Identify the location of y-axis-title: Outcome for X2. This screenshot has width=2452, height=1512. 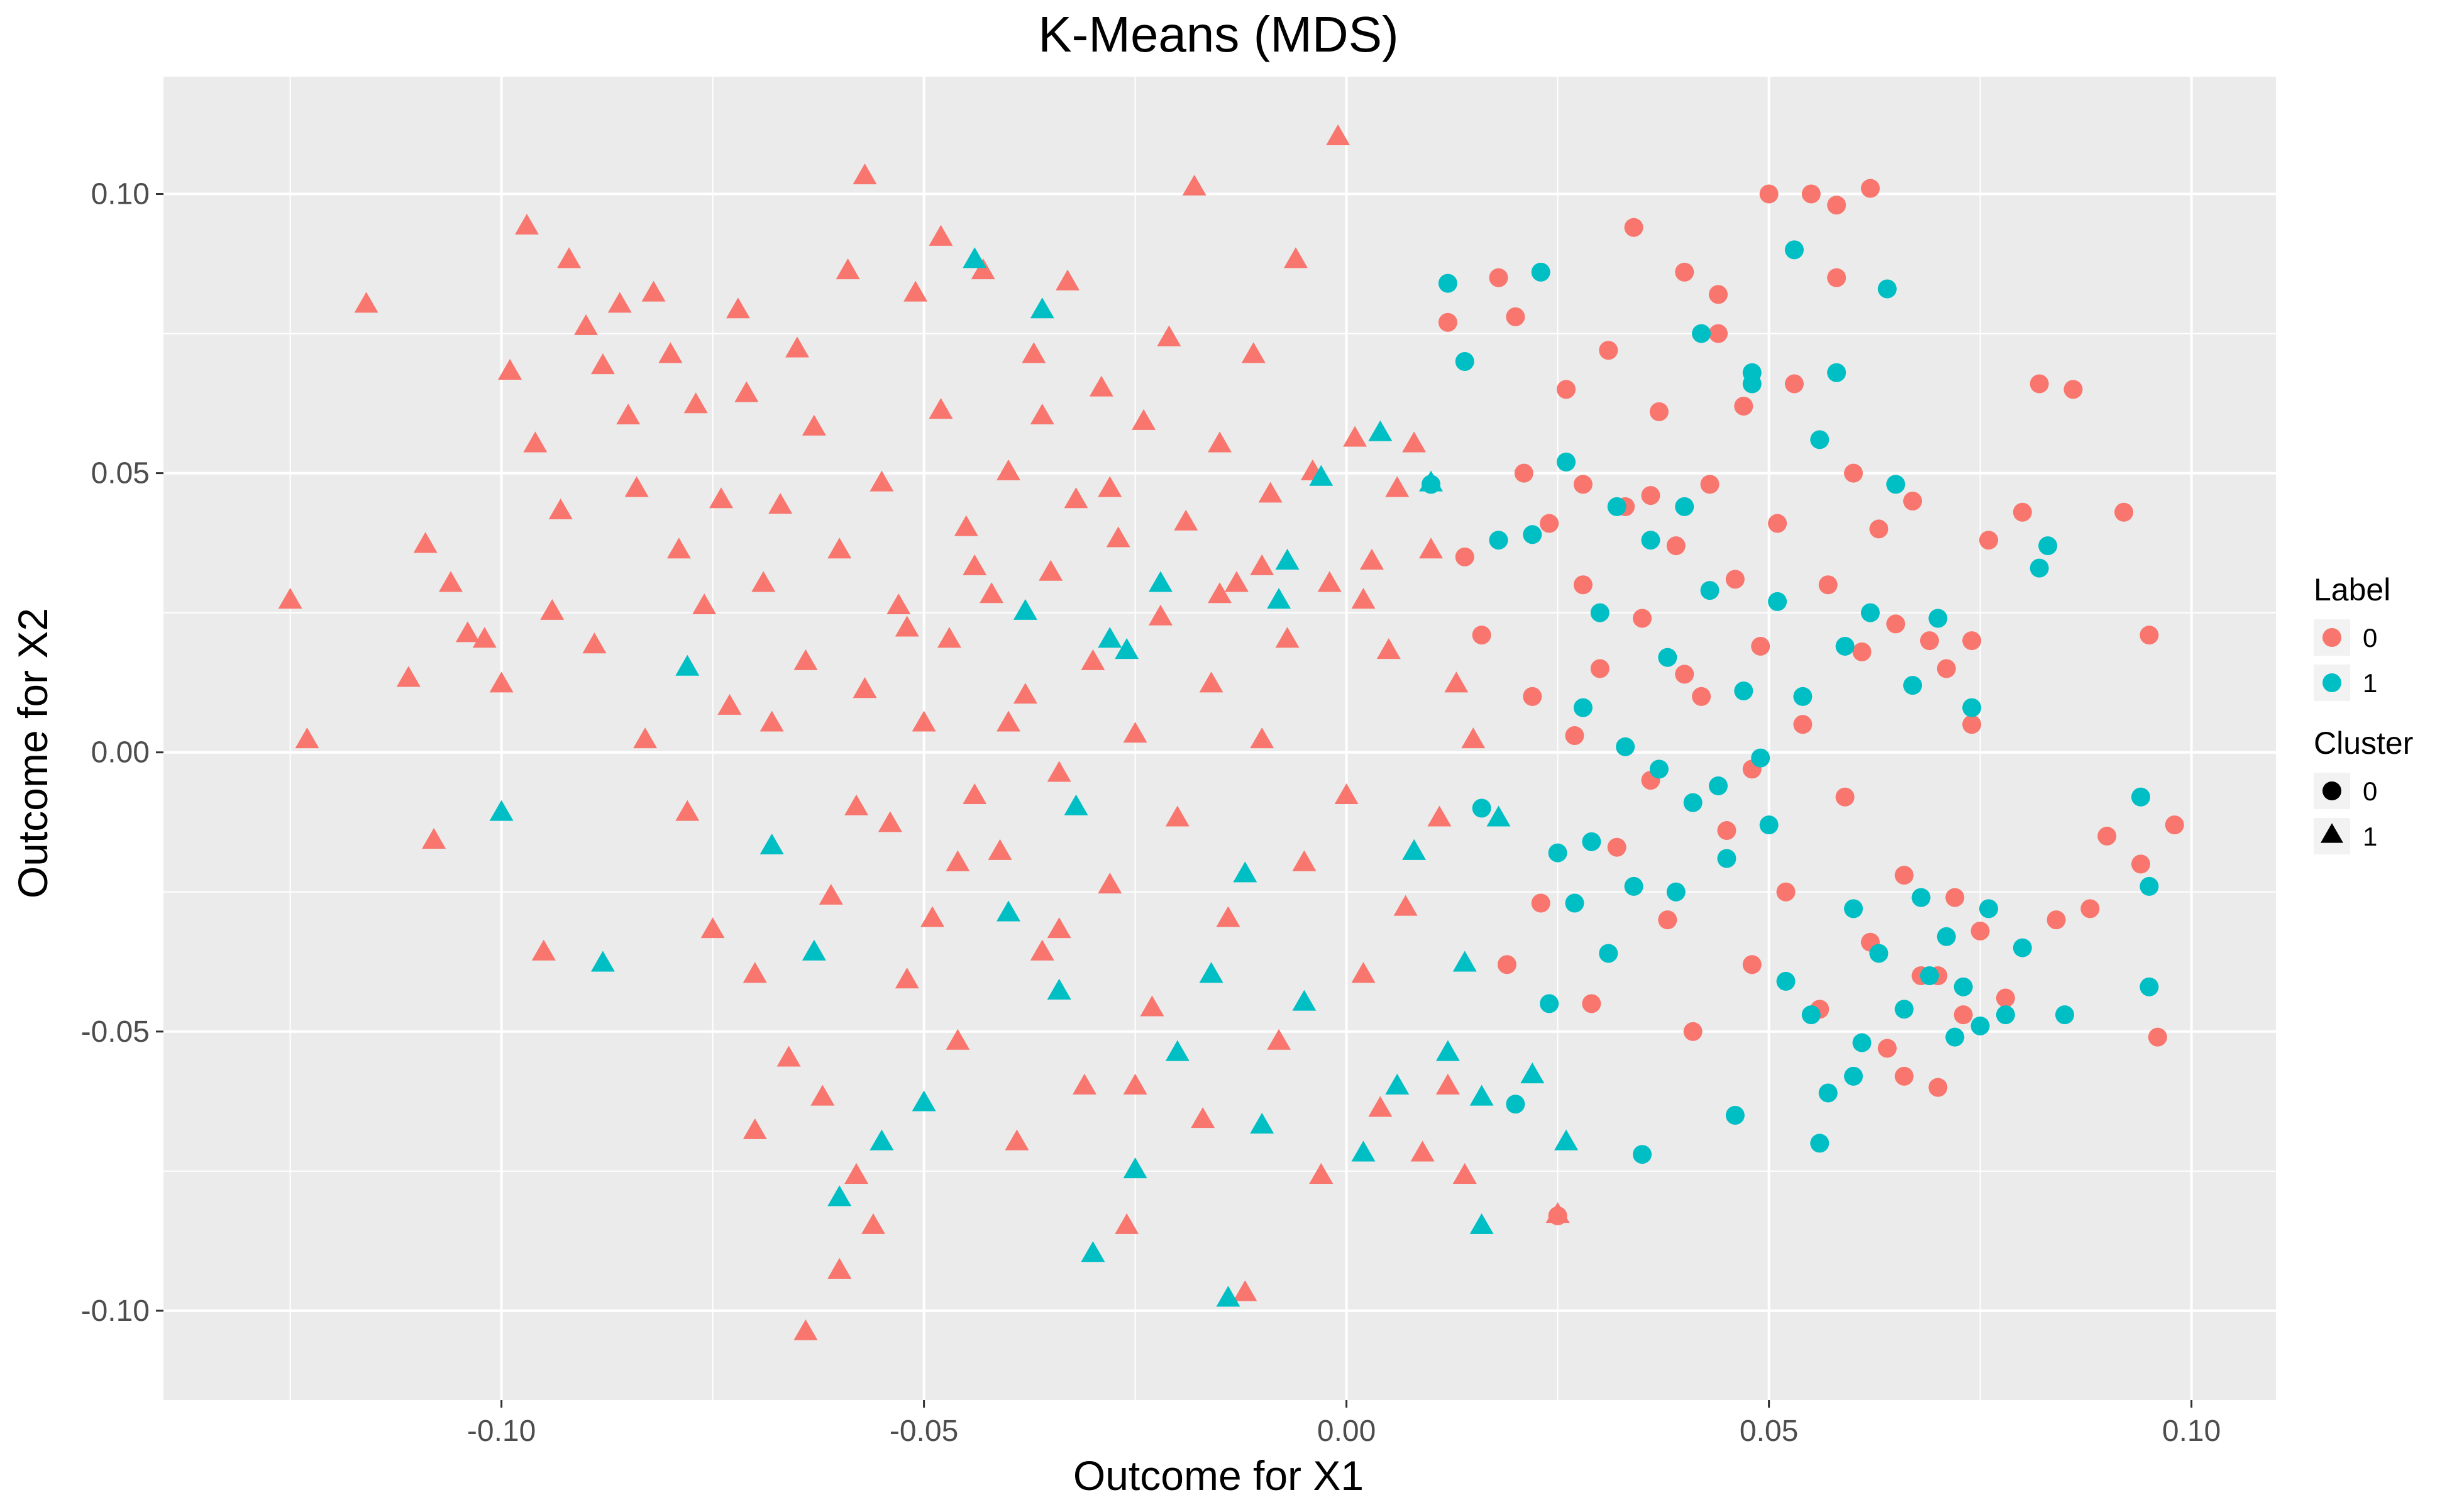
(32, 753).